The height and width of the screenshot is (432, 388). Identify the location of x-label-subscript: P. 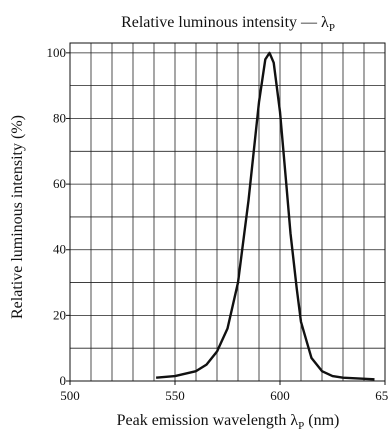
(301, 426).